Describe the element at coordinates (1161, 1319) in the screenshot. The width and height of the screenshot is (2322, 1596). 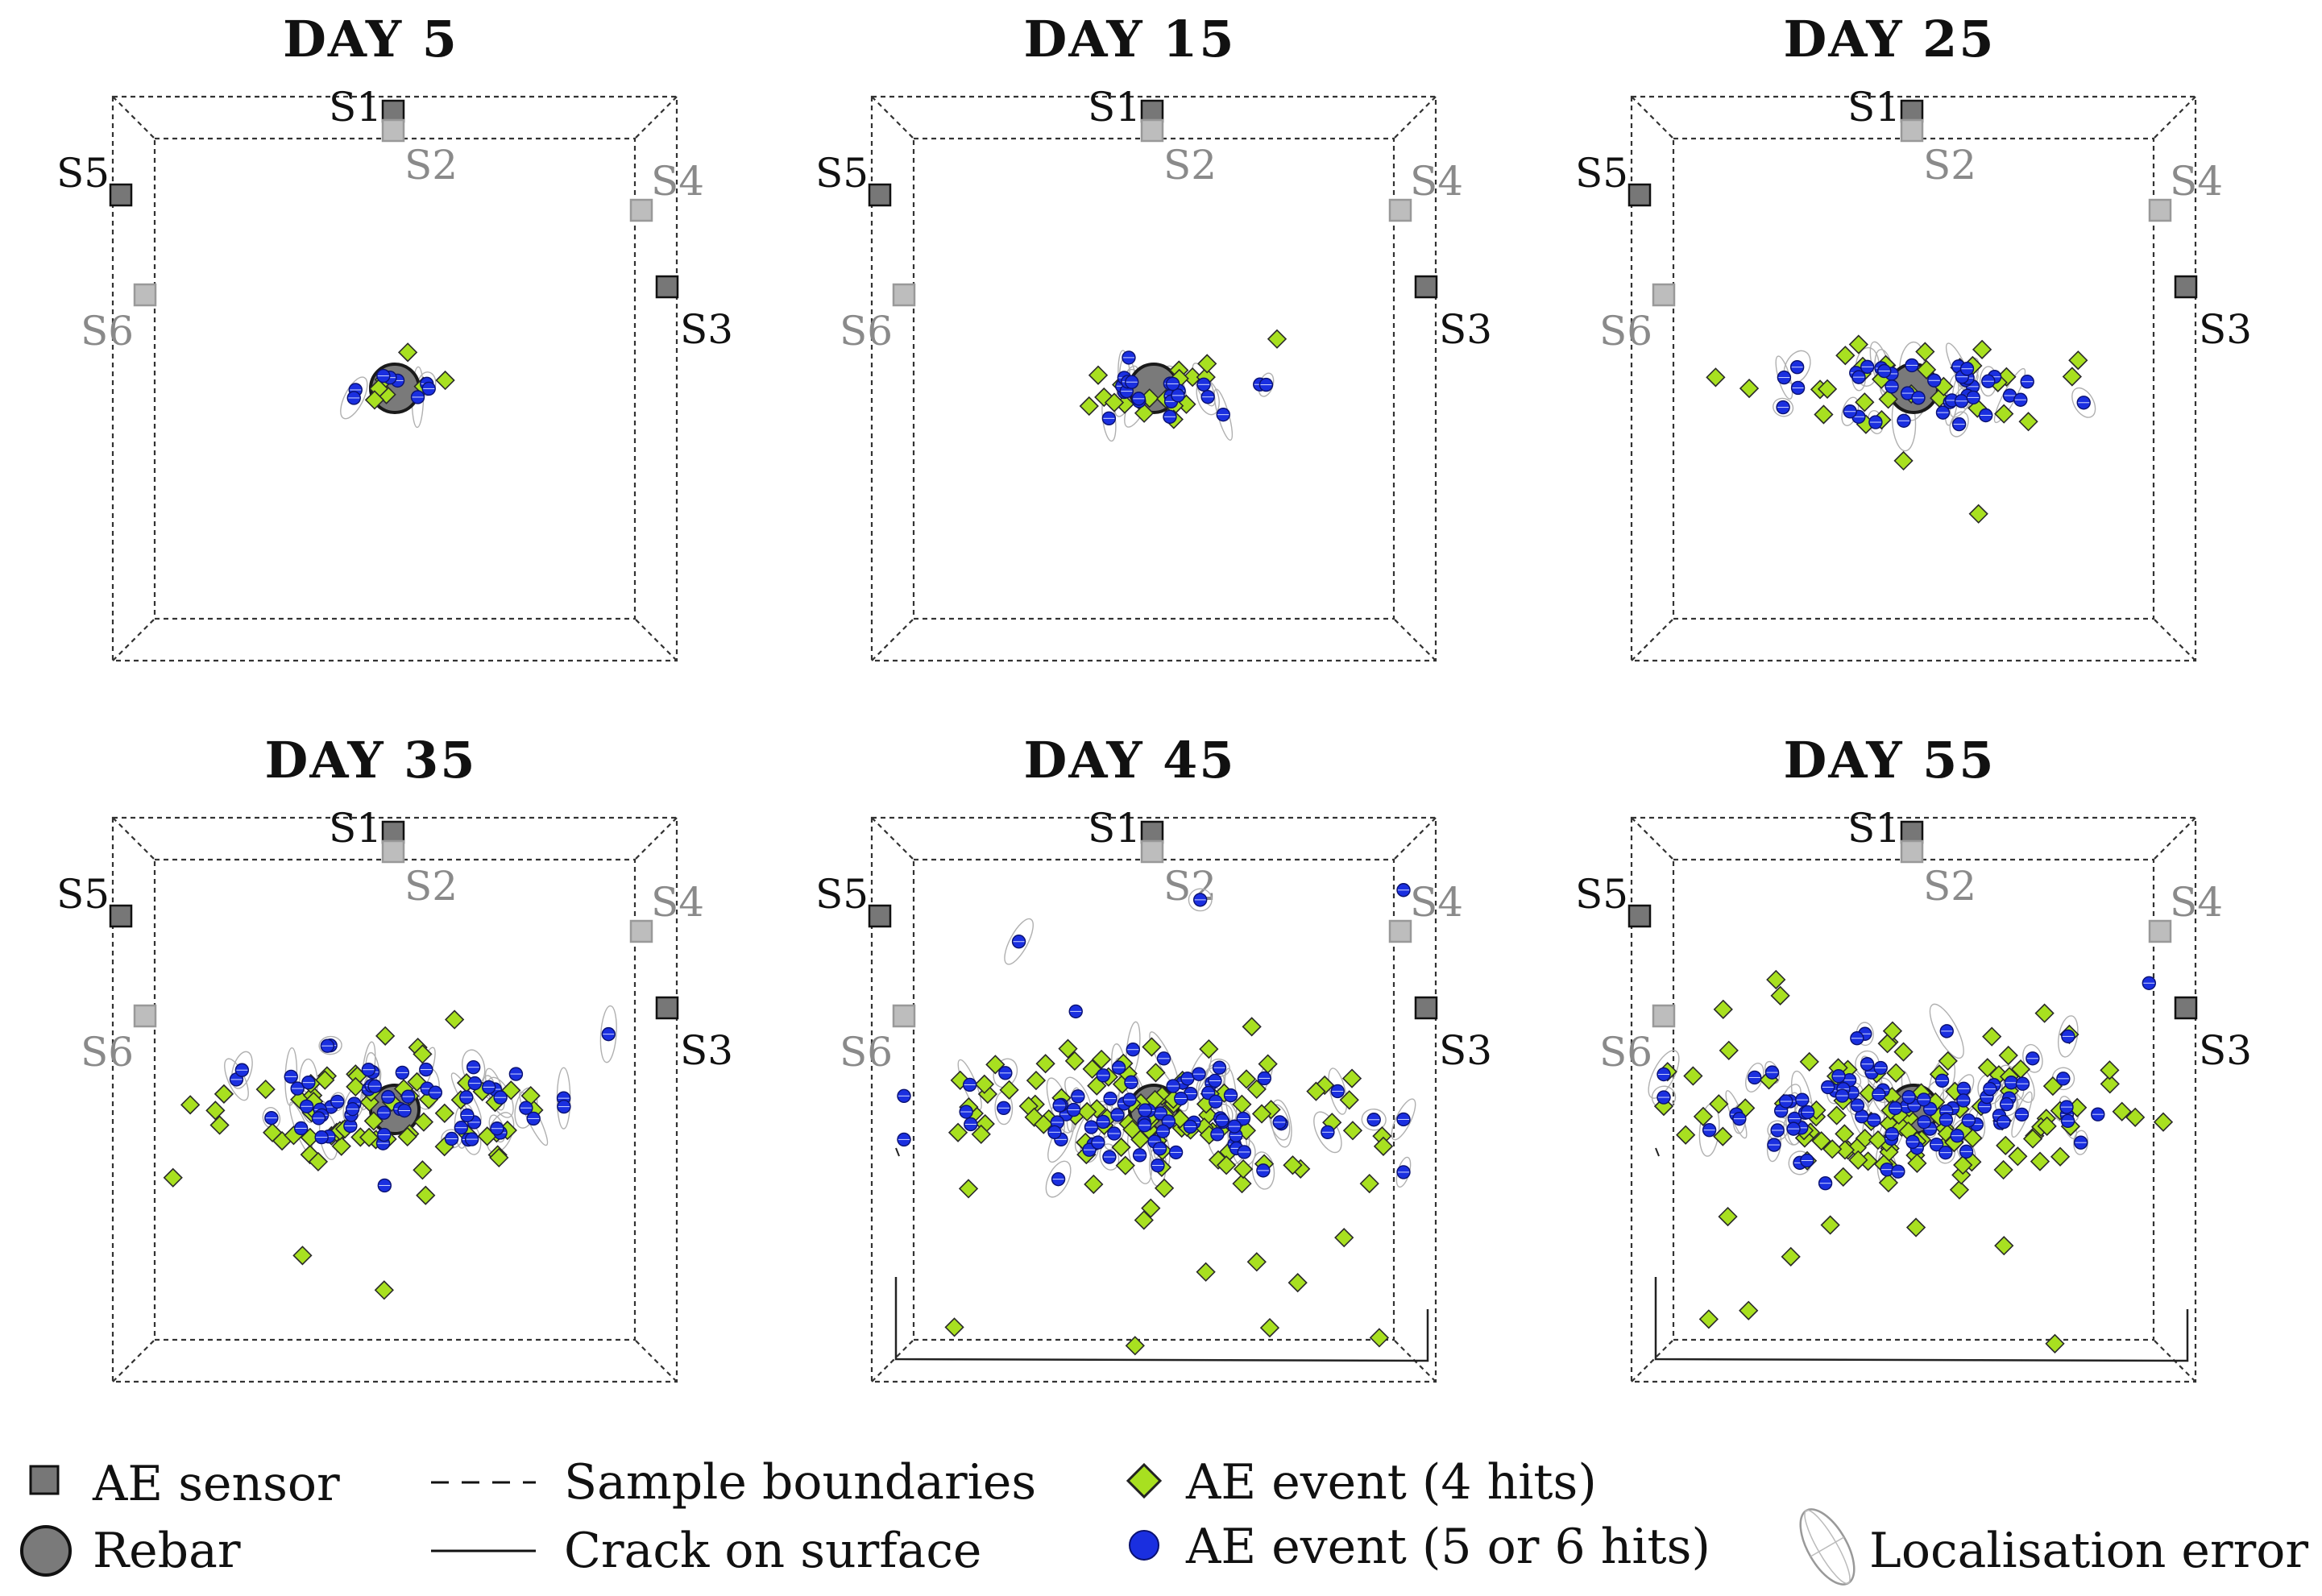
I see `crack-line` at that location.